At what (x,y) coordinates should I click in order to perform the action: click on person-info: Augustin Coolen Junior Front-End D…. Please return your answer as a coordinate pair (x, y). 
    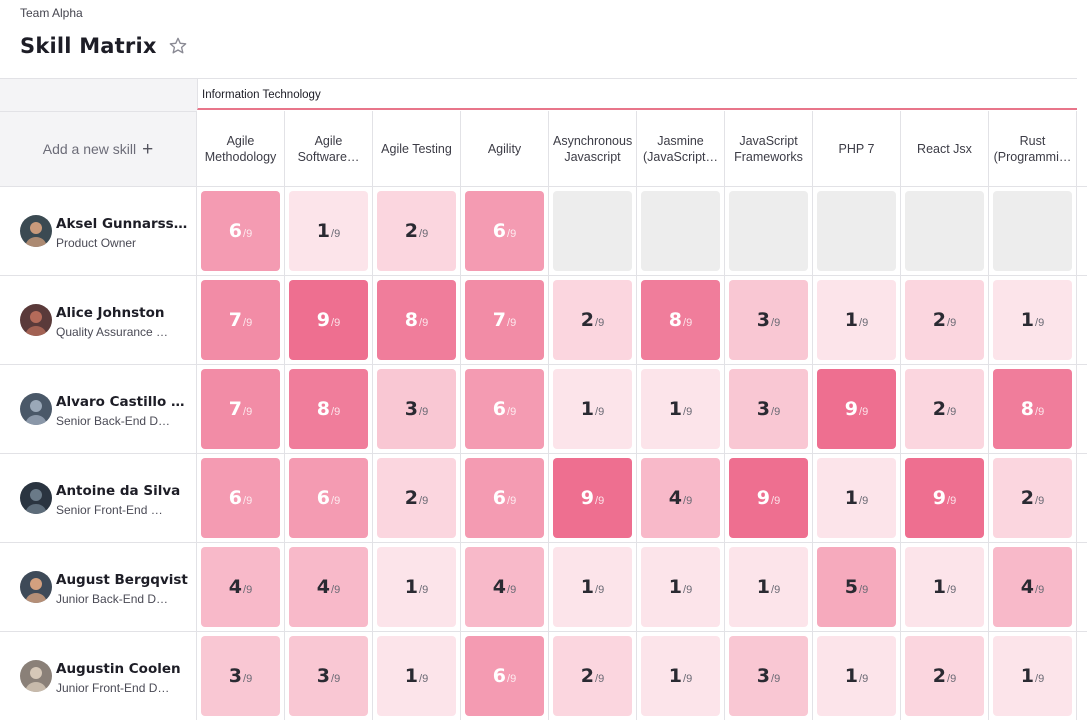
    Looking at the image, I should click on (98, 676).